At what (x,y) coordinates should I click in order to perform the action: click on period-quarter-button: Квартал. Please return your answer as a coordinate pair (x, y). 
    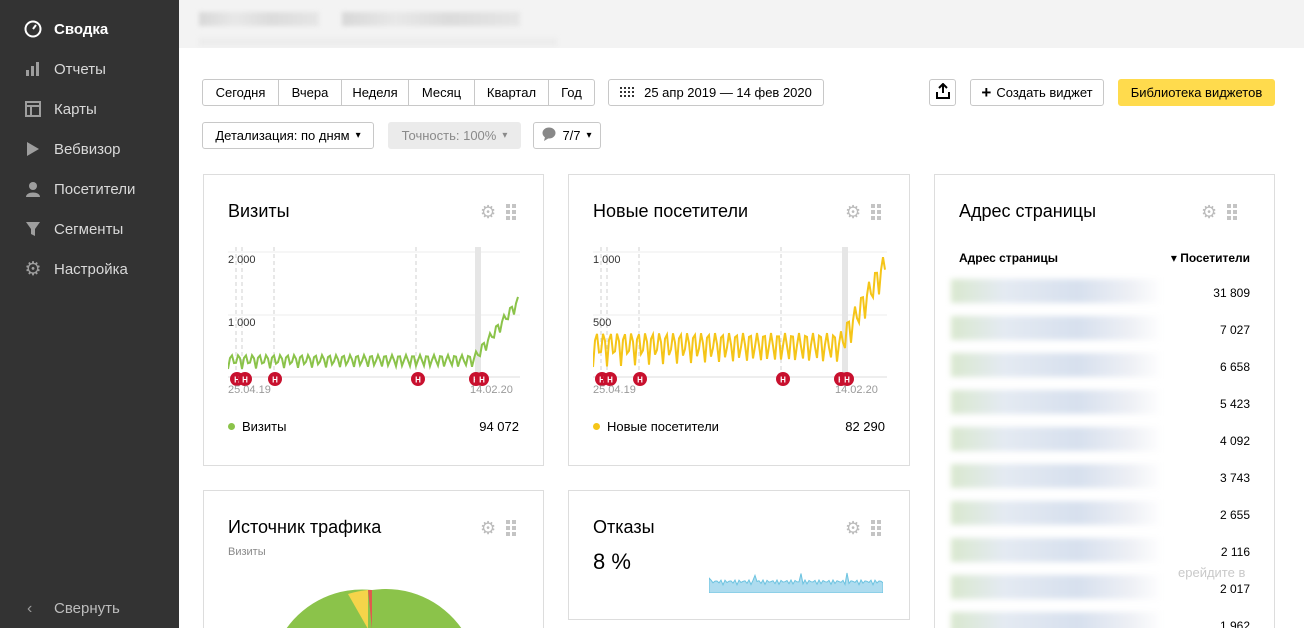
    Looking at the image, I should click on (511, 92).